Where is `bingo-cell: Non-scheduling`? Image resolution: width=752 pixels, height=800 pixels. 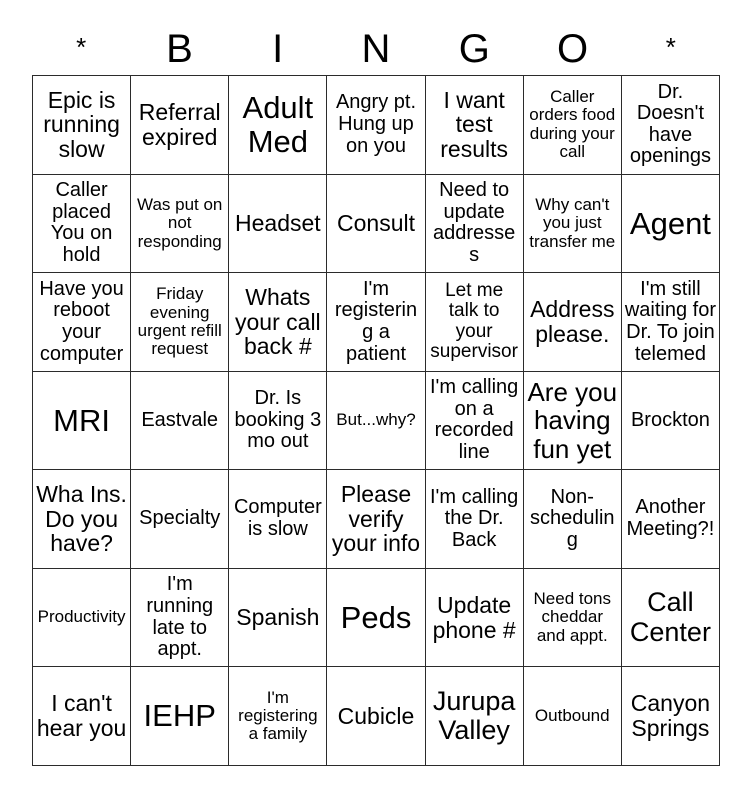 bingo-cell: Non-scheduling is located at coordinates (572, 519).